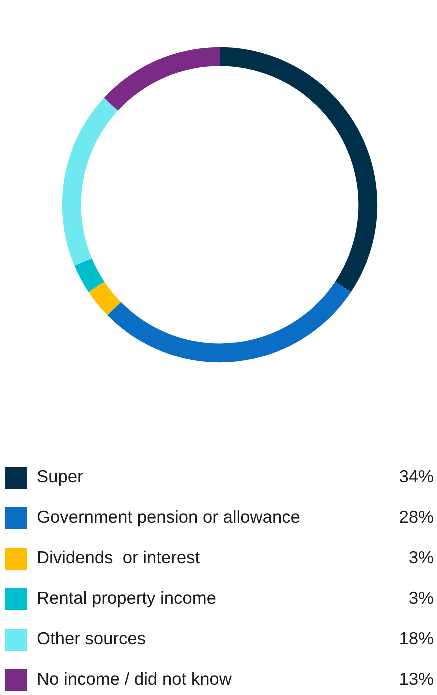  I want to click on legend-label: Super, so click(61, 478).